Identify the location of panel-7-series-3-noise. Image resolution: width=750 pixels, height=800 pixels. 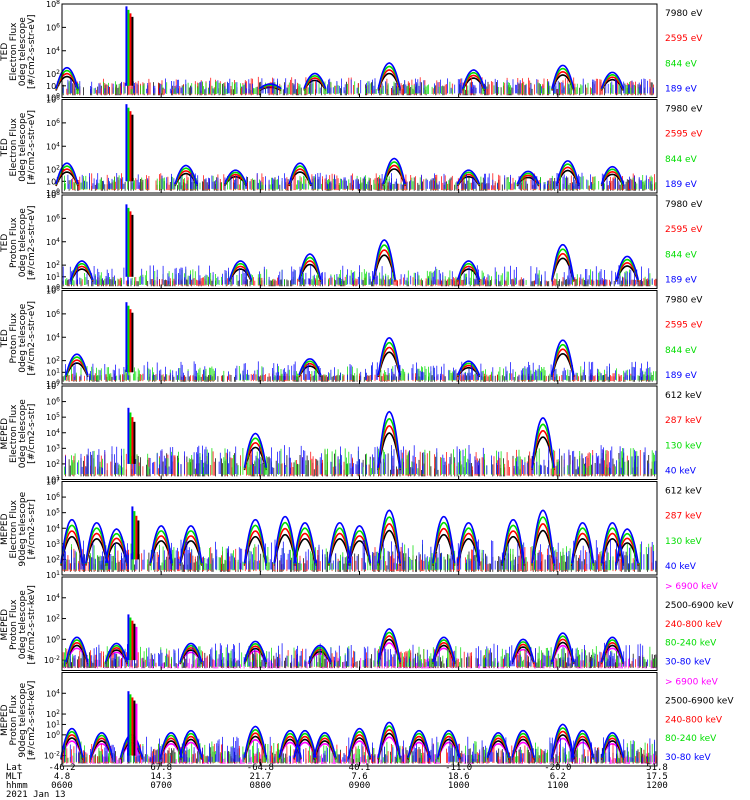
(358, 658).